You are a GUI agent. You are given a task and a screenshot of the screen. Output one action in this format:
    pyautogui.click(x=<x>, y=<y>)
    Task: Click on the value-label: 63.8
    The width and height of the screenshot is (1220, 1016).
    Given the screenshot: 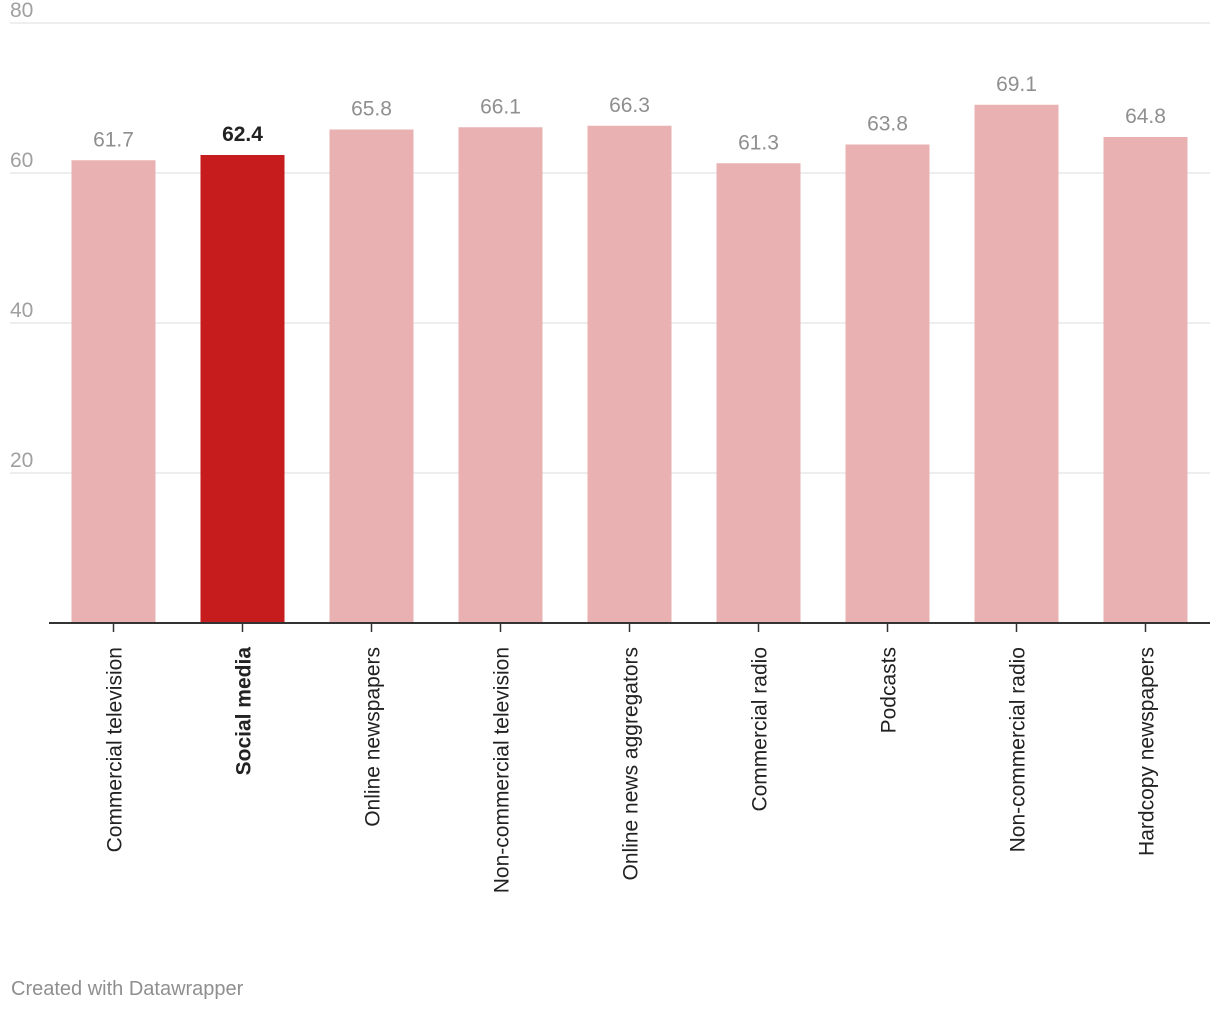 What is the action you would take?
    pyautogui.click(x=887, y=124)
    